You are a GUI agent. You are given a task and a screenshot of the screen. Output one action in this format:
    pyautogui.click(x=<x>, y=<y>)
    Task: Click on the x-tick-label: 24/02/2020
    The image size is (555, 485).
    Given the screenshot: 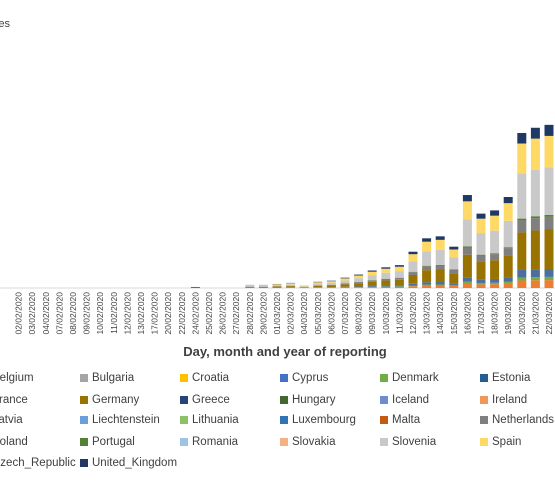 What is the action you would take?
    pyautogui.click(x=195, y=313)
    